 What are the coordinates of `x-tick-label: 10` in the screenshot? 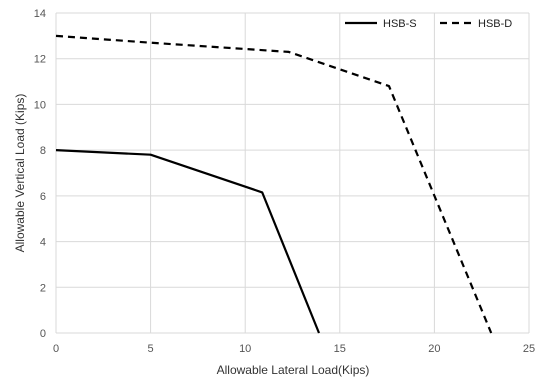 It's located at (245, 349).